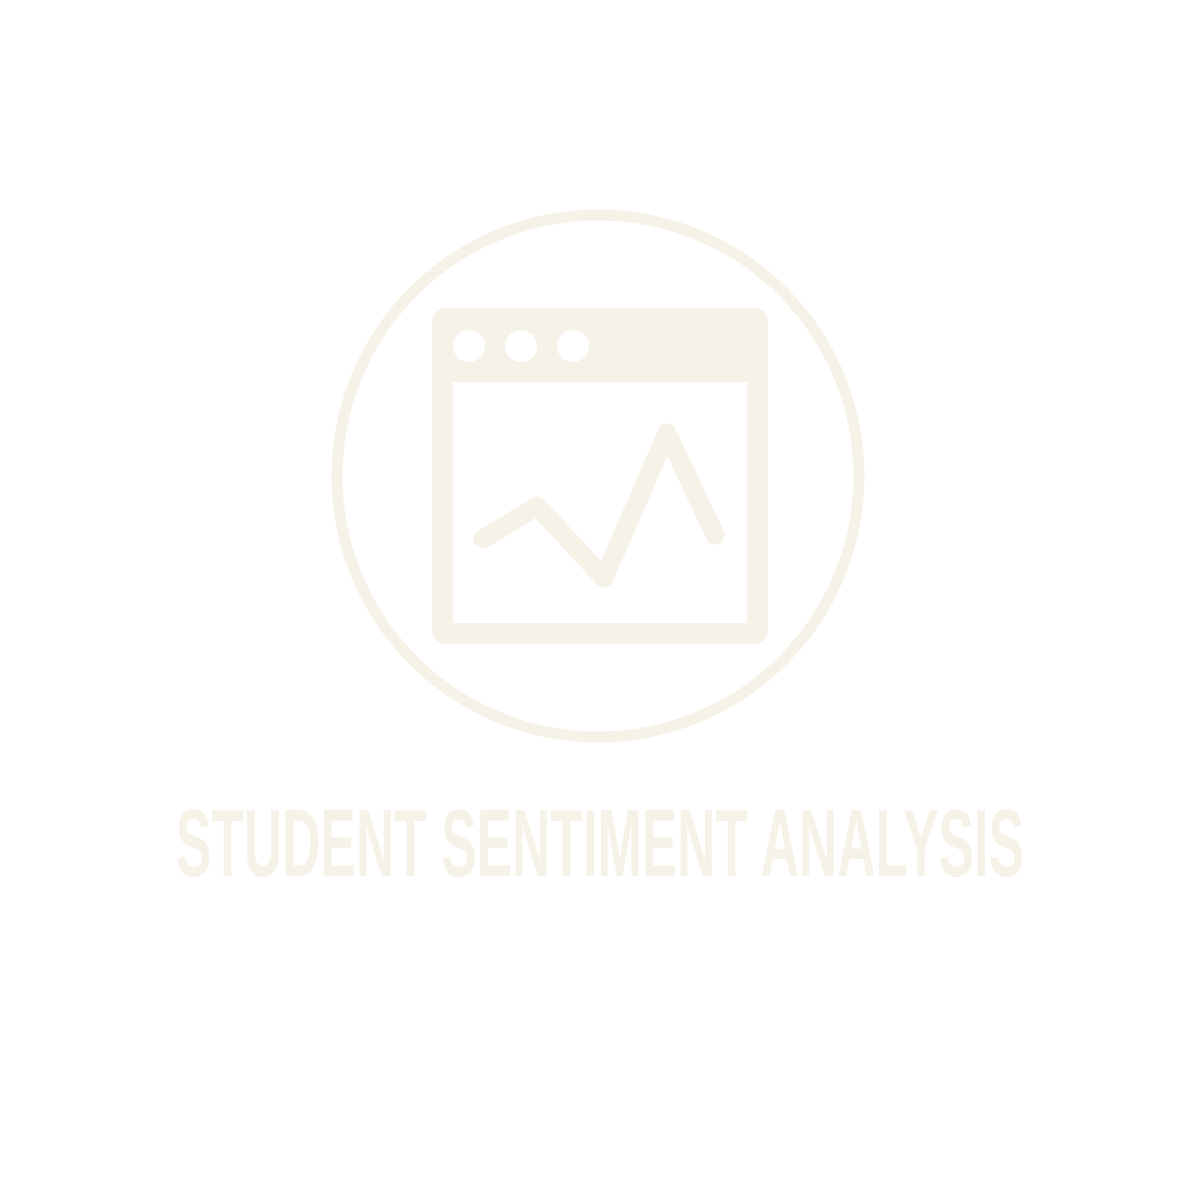 The height and width of the screenshot is (1200, 1200). I want to click on trend-line, so click(599, 505).